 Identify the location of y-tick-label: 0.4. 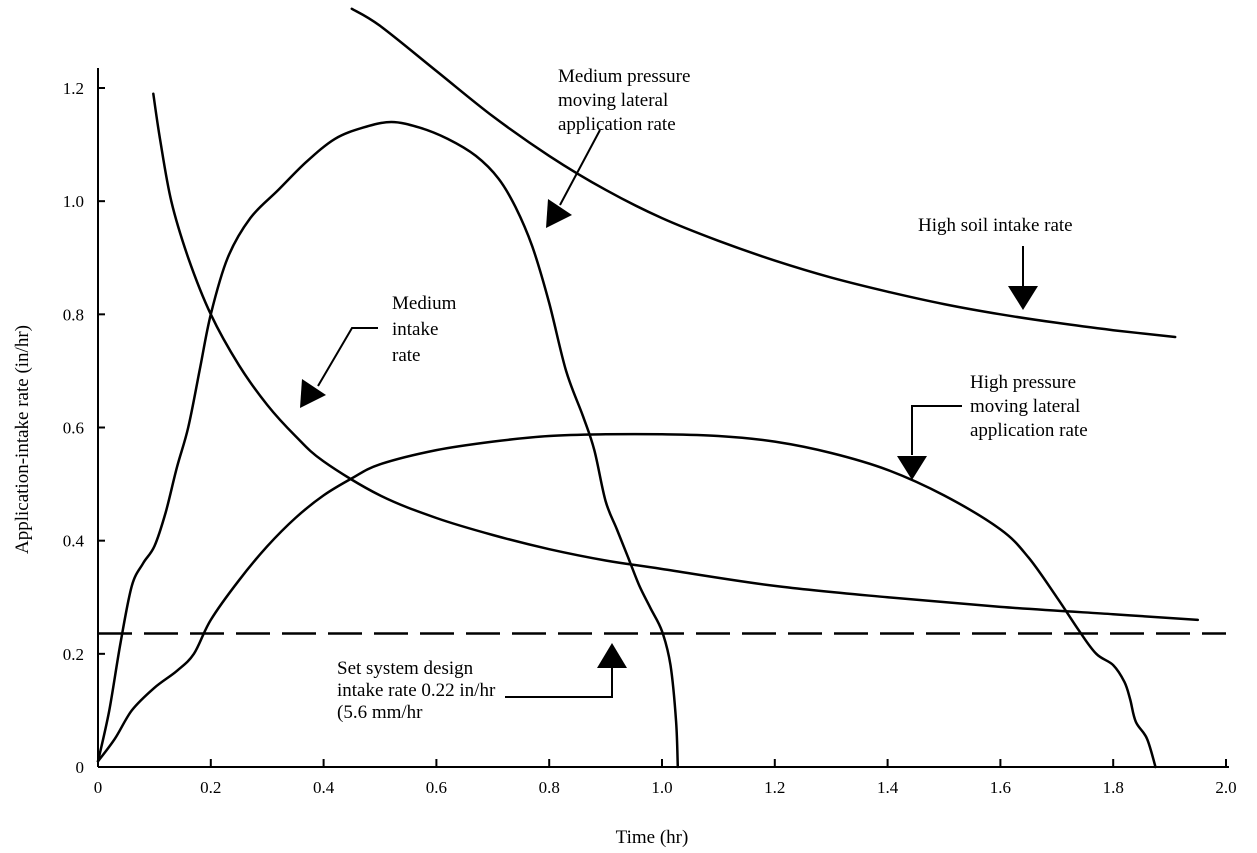
(74, 541).